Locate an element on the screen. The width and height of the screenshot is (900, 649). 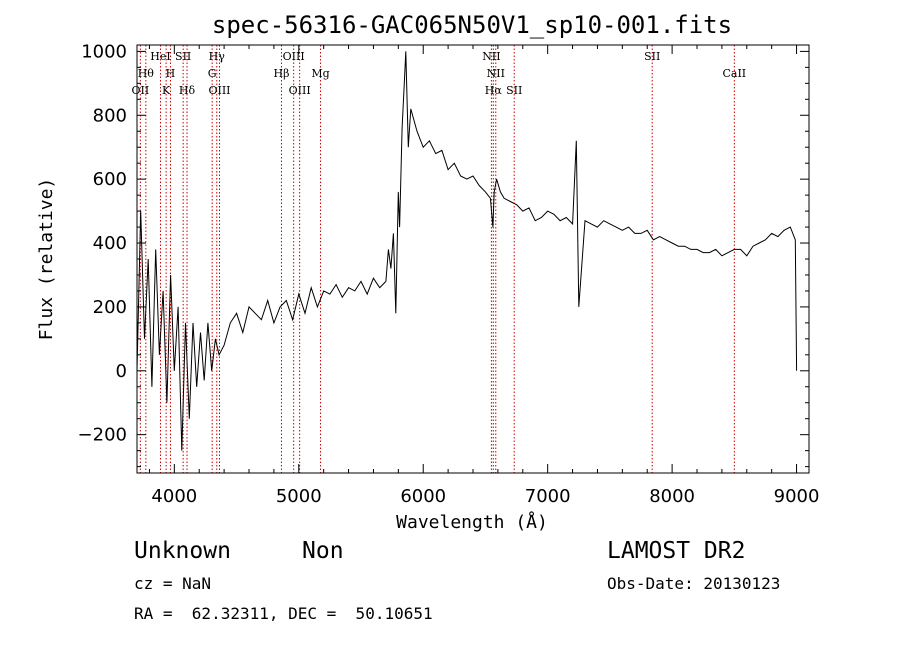
line-label: OII is located at coordinates (141, 90).